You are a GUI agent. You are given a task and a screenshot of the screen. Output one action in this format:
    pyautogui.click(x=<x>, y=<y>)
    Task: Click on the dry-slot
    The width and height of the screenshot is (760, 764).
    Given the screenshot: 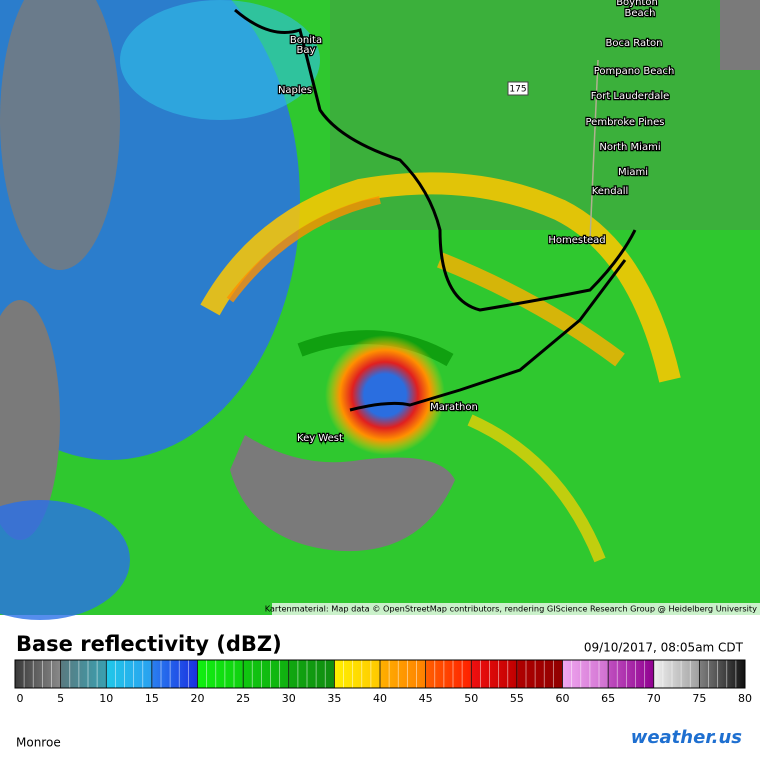 What is the action you would take?
    pyautogui.click(x=342, y=493)
    